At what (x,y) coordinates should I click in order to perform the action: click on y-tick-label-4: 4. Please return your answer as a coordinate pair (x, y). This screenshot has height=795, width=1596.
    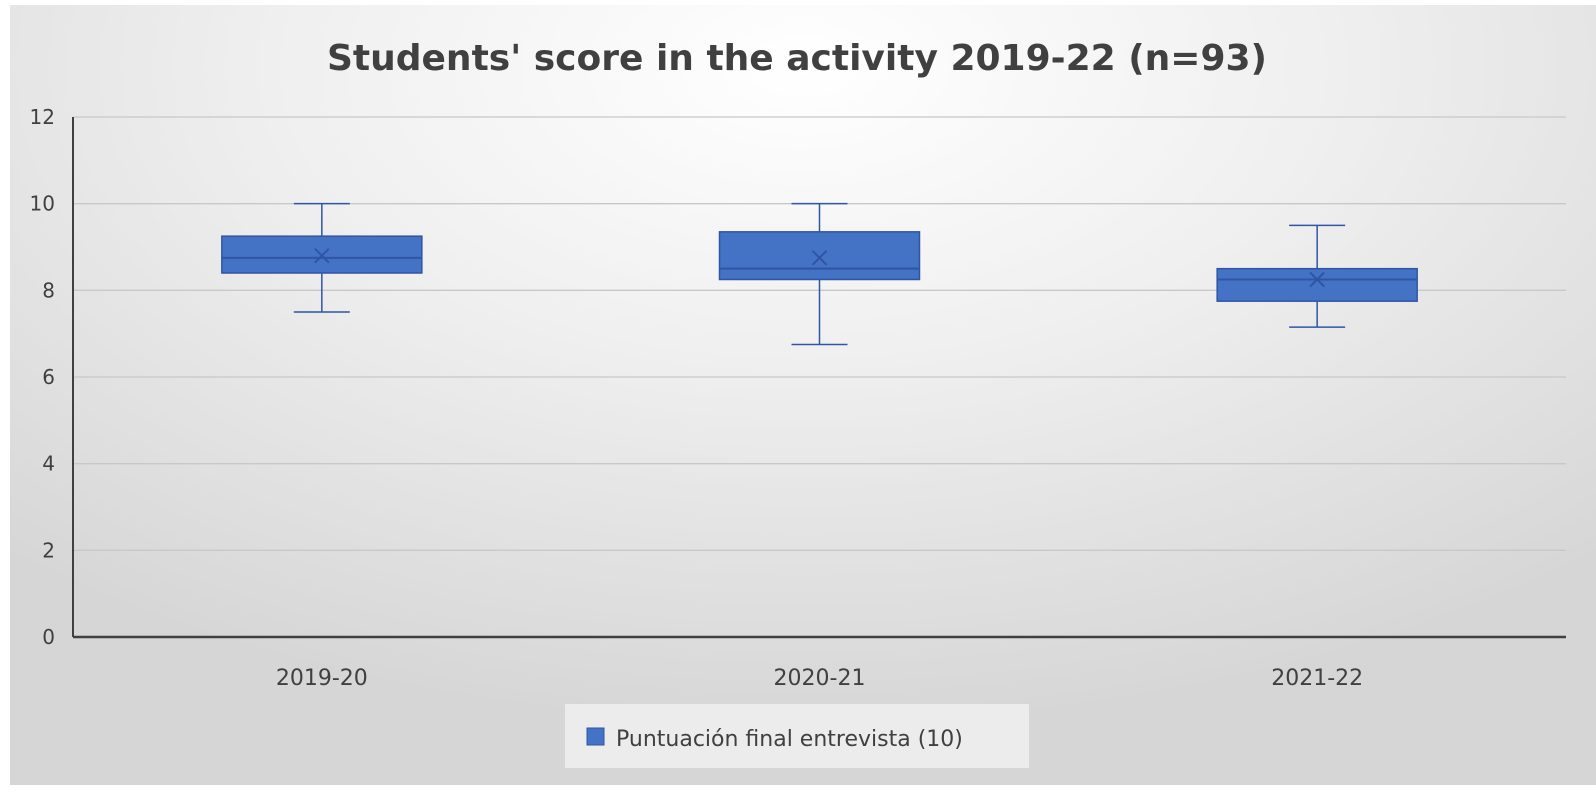
    Looking at the image, I should click on (48, 464).